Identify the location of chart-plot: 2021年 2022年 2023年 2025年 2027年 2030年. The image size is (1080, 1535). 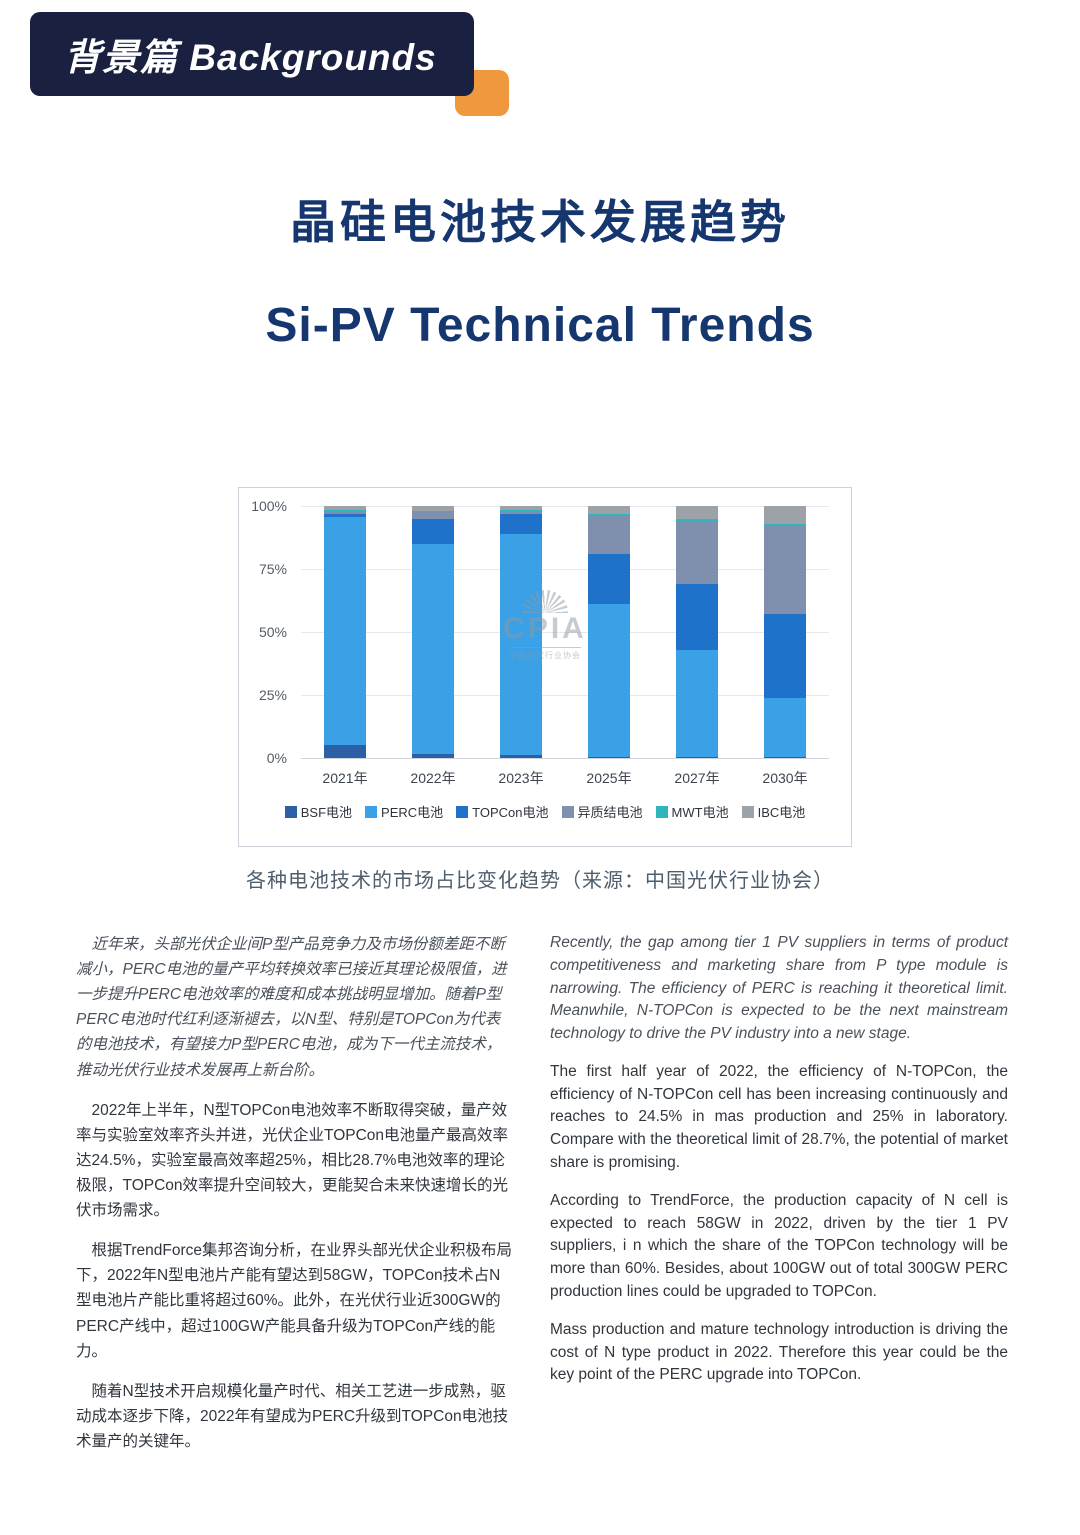
(565, 646).